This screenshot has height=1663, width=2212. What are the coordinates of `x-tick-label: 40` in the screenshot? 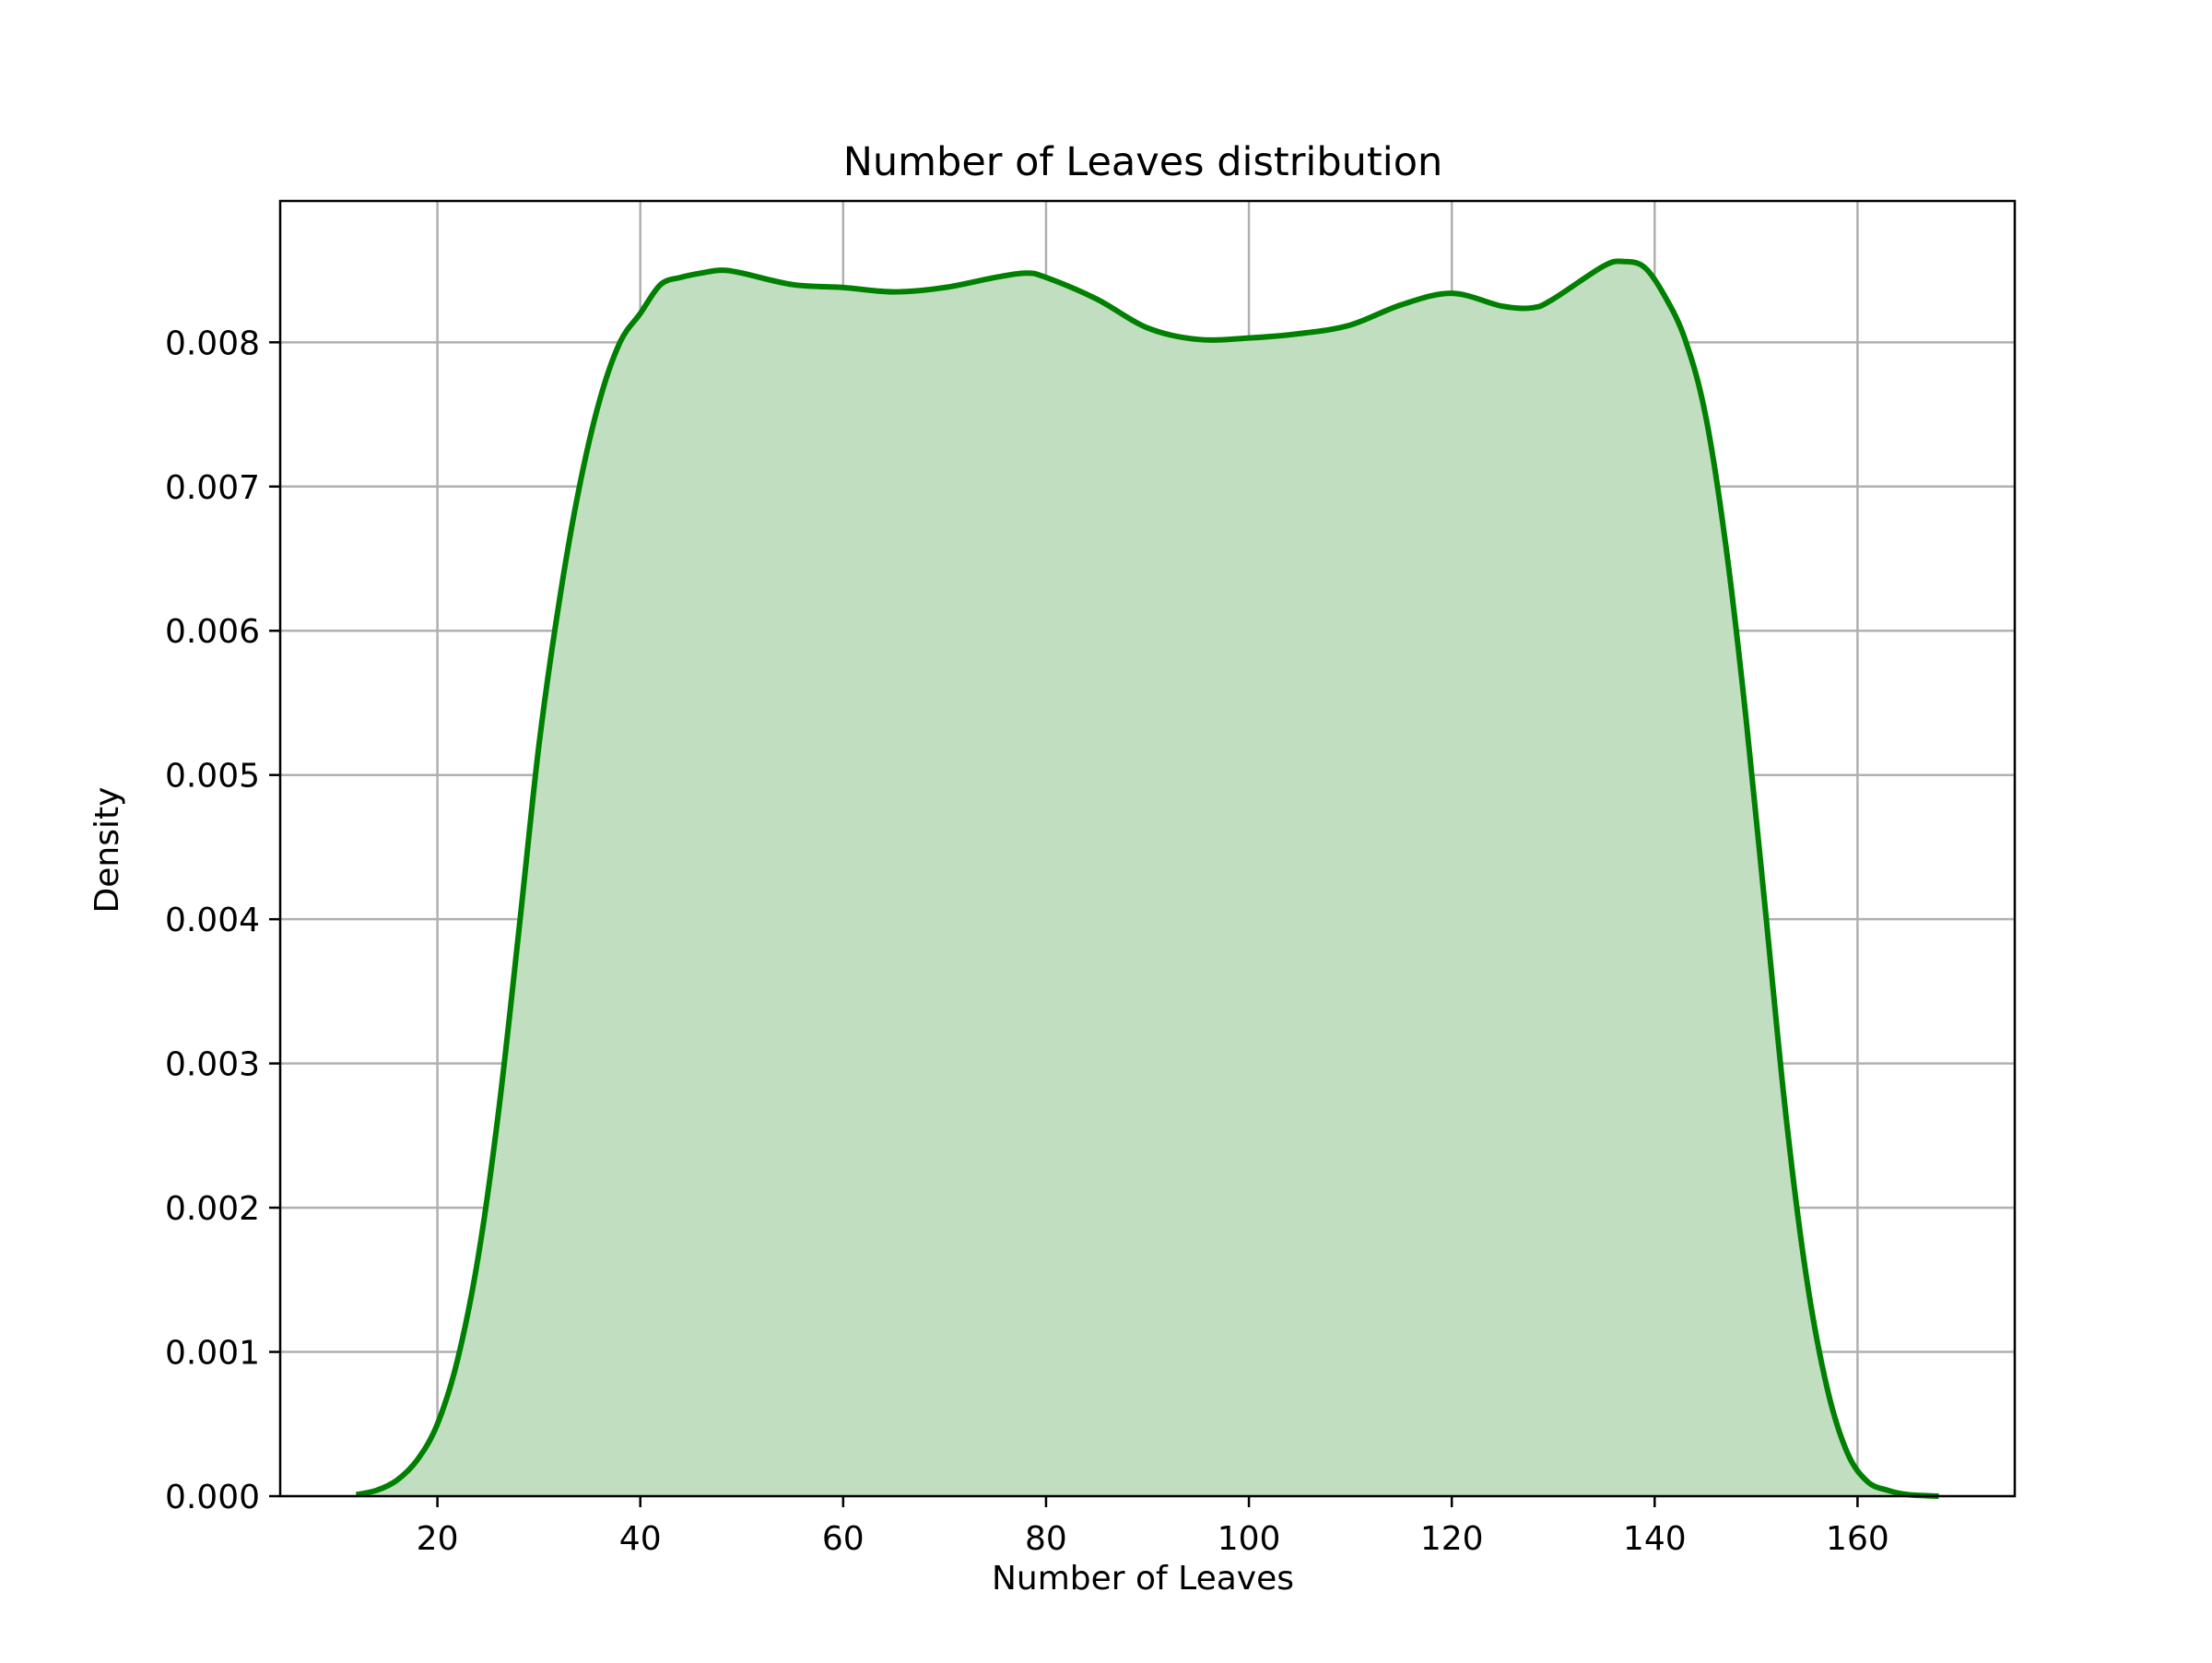 It's located at (640, 1539).